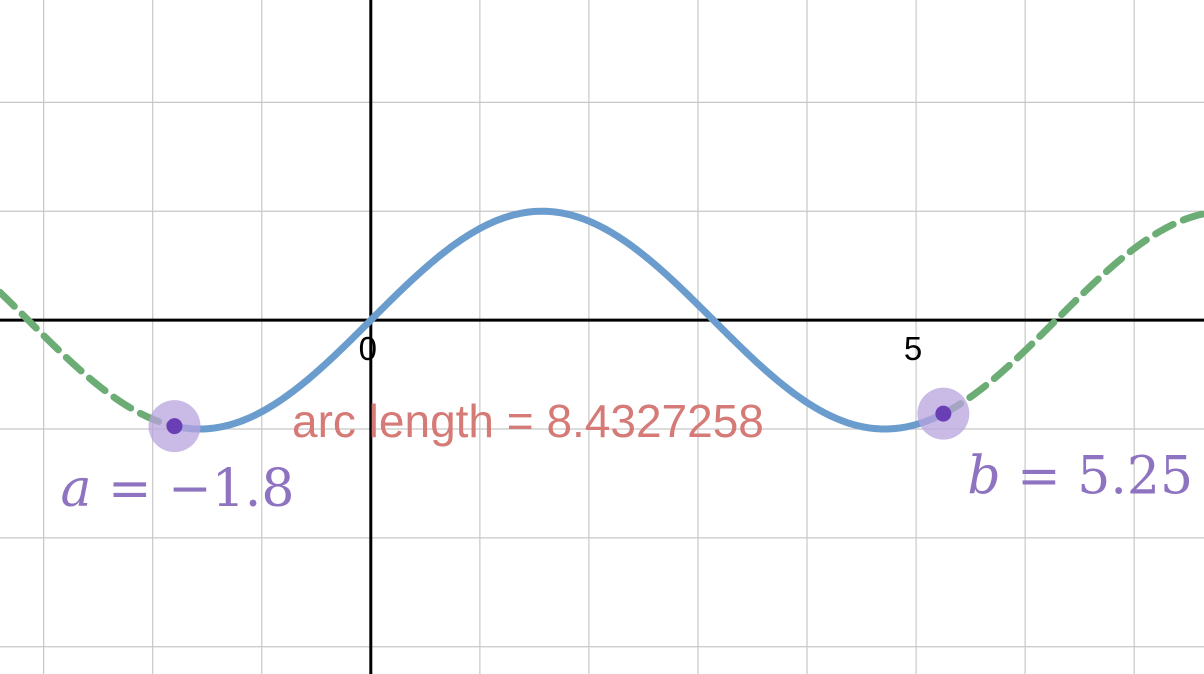  Describe the element at coordinates (177, 489) in the screenshot. I see `point-a-label: a = −1.8` at that location.